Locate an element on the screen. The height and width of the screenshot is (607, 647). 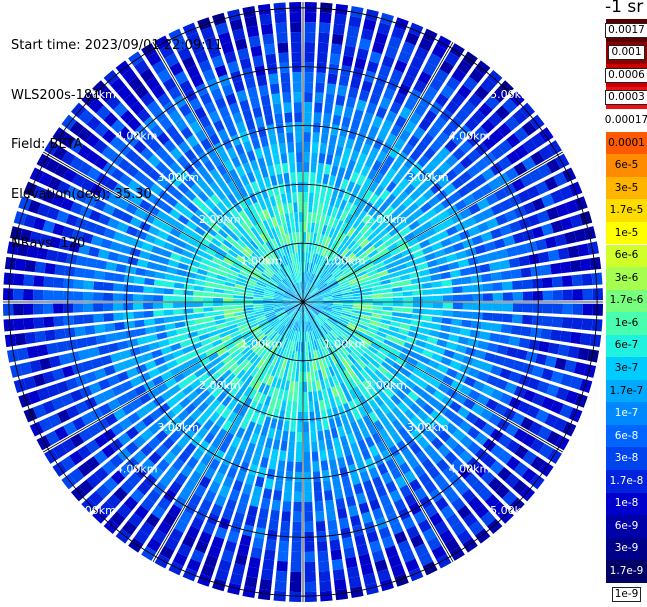
range-ring-label: 5.00km is located at coordinates (95, 510).